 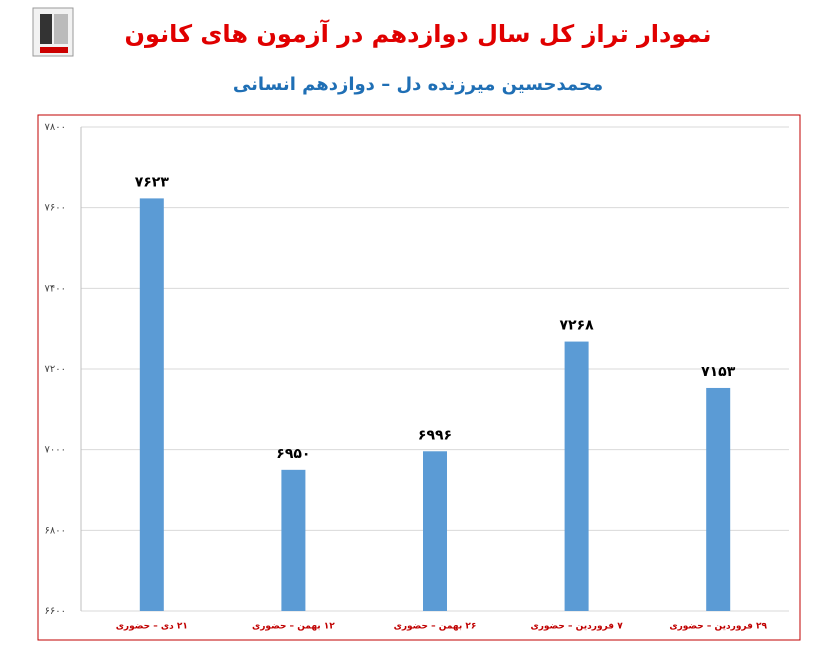 What do you see at coordinates (152, 182) in the screenshot?
I see `data-label: ۷۶۲۳` at bounding box center [152, 182].